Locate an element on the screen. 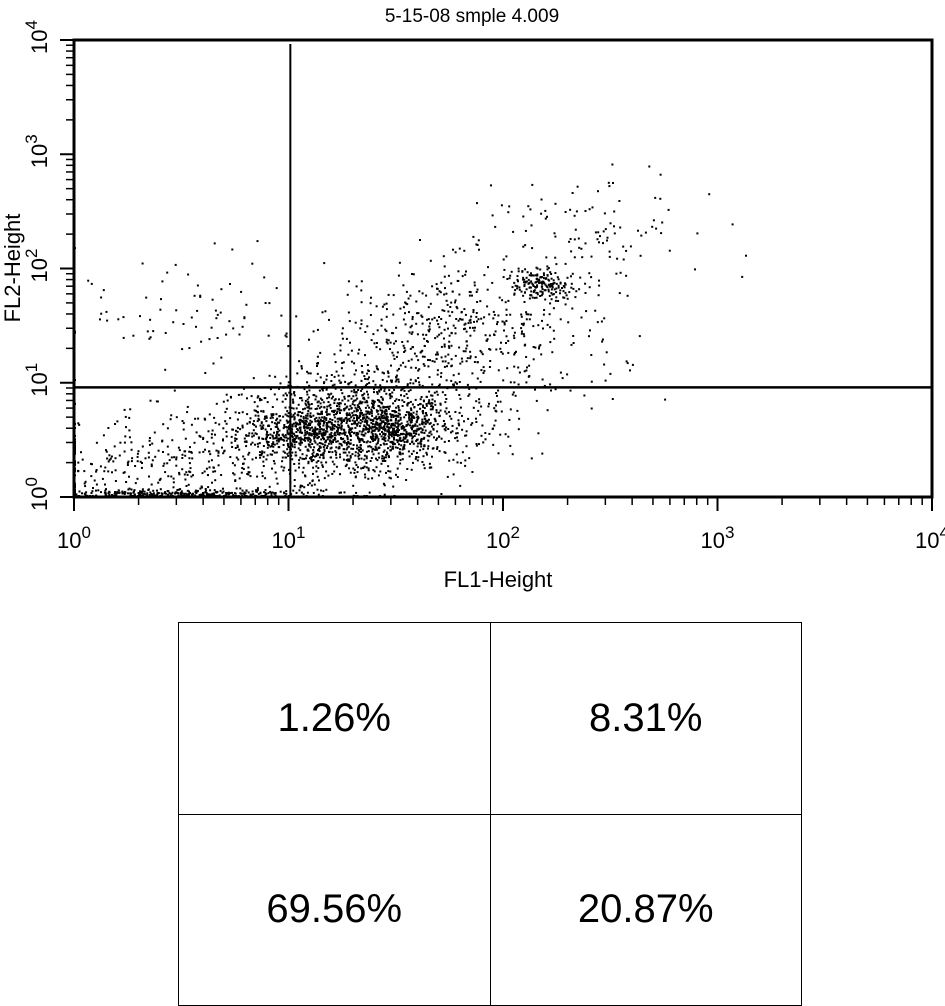 Image resolution: width=945 pixels, height=1006 pixels. quadrant-lower-right-value: 20.87% is located at coordinates (645, 909).